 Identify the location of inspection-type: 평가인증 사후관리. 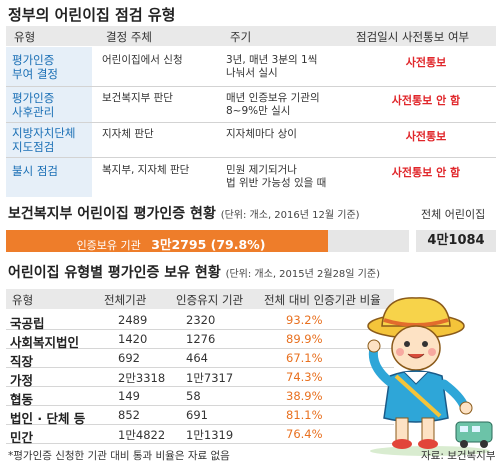
(33, 105).